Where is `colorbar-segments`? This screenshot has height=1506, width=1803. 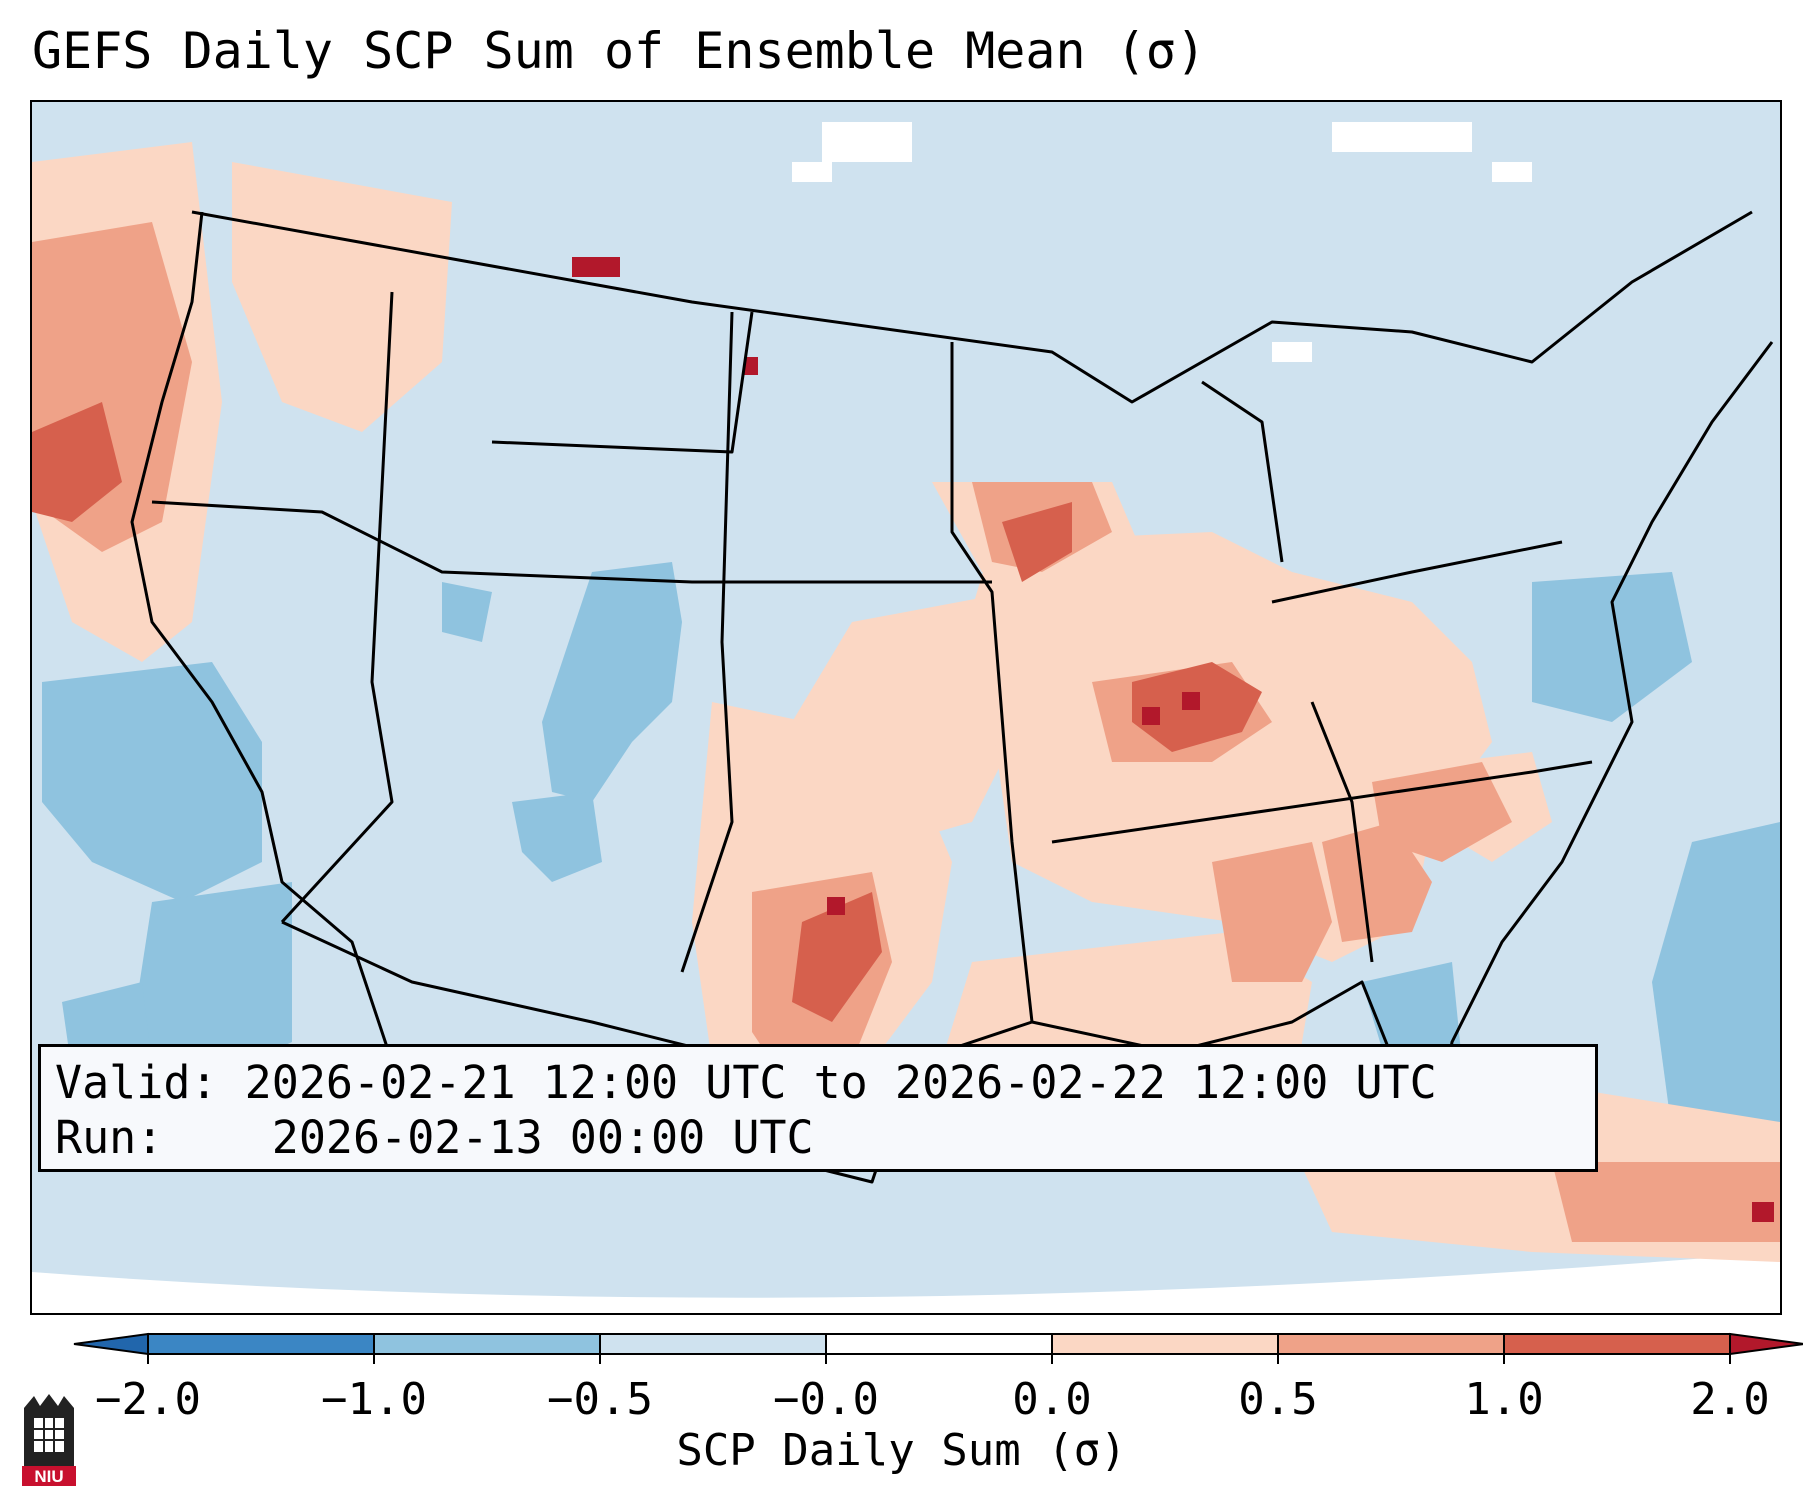
colorbar-segments is located at coordinates (939, 1344).